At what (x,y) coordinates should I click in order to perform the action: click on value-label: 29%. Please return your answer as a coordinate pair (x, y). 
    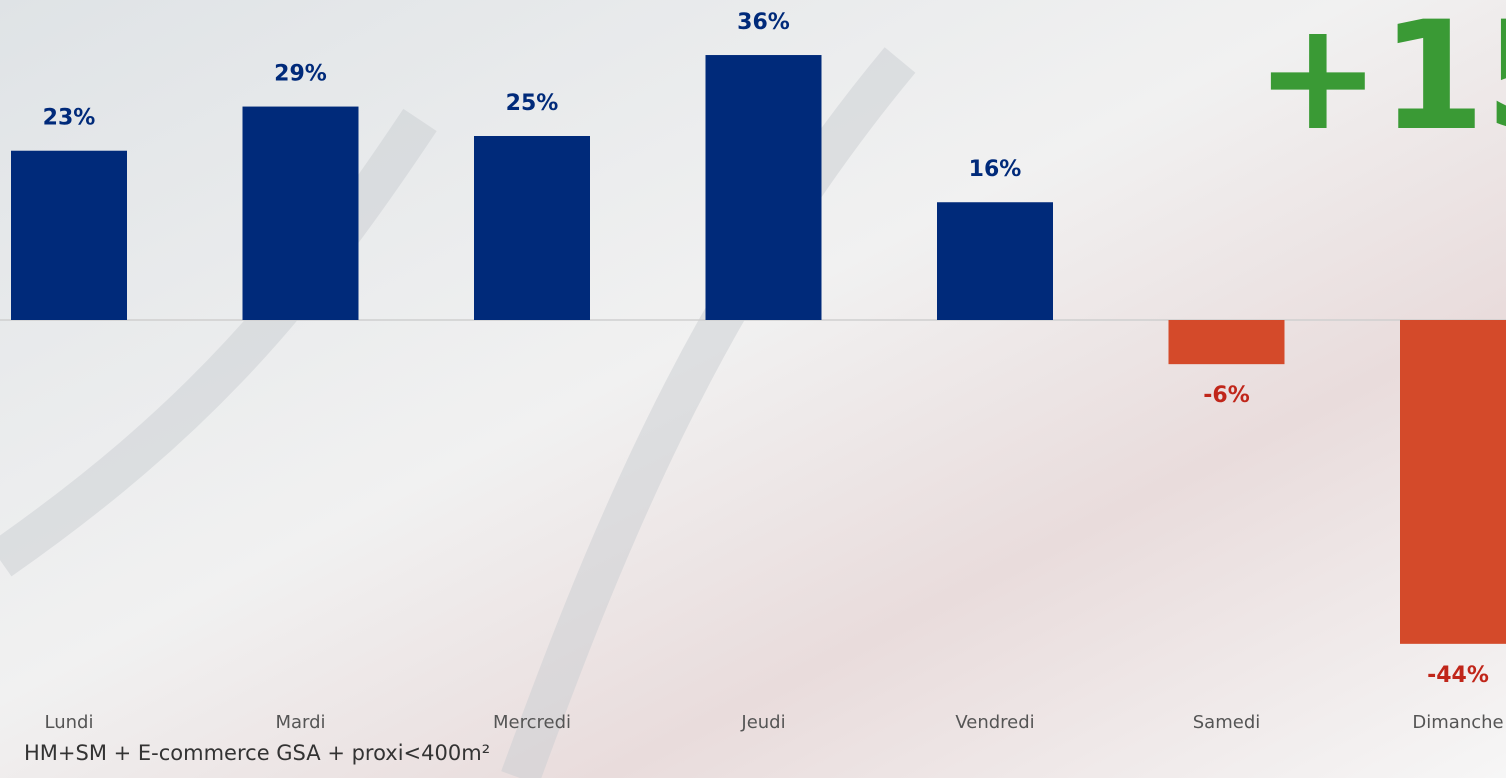
    Looking at the image, I should click on (300, 74).